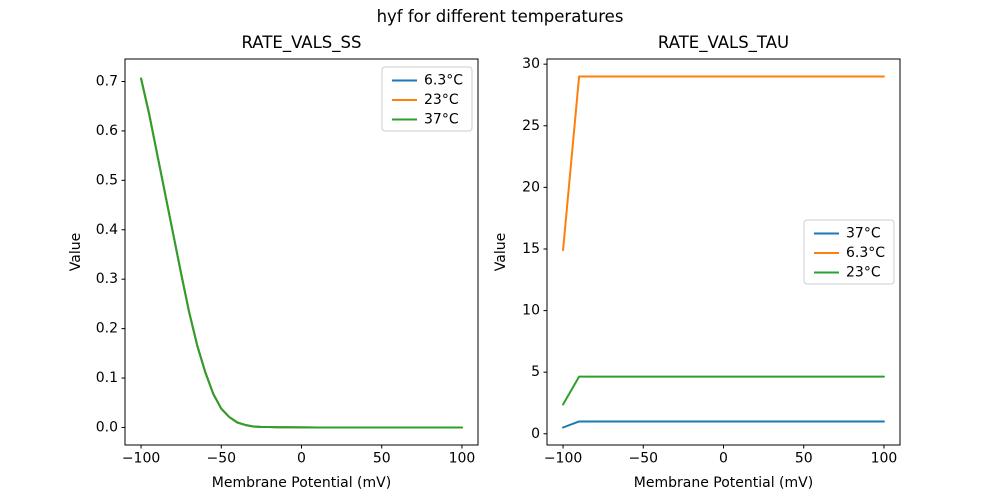  Describe the element at coordinates (531, 64) in the screenshot. I see `y-tick-label: 30` at that location.